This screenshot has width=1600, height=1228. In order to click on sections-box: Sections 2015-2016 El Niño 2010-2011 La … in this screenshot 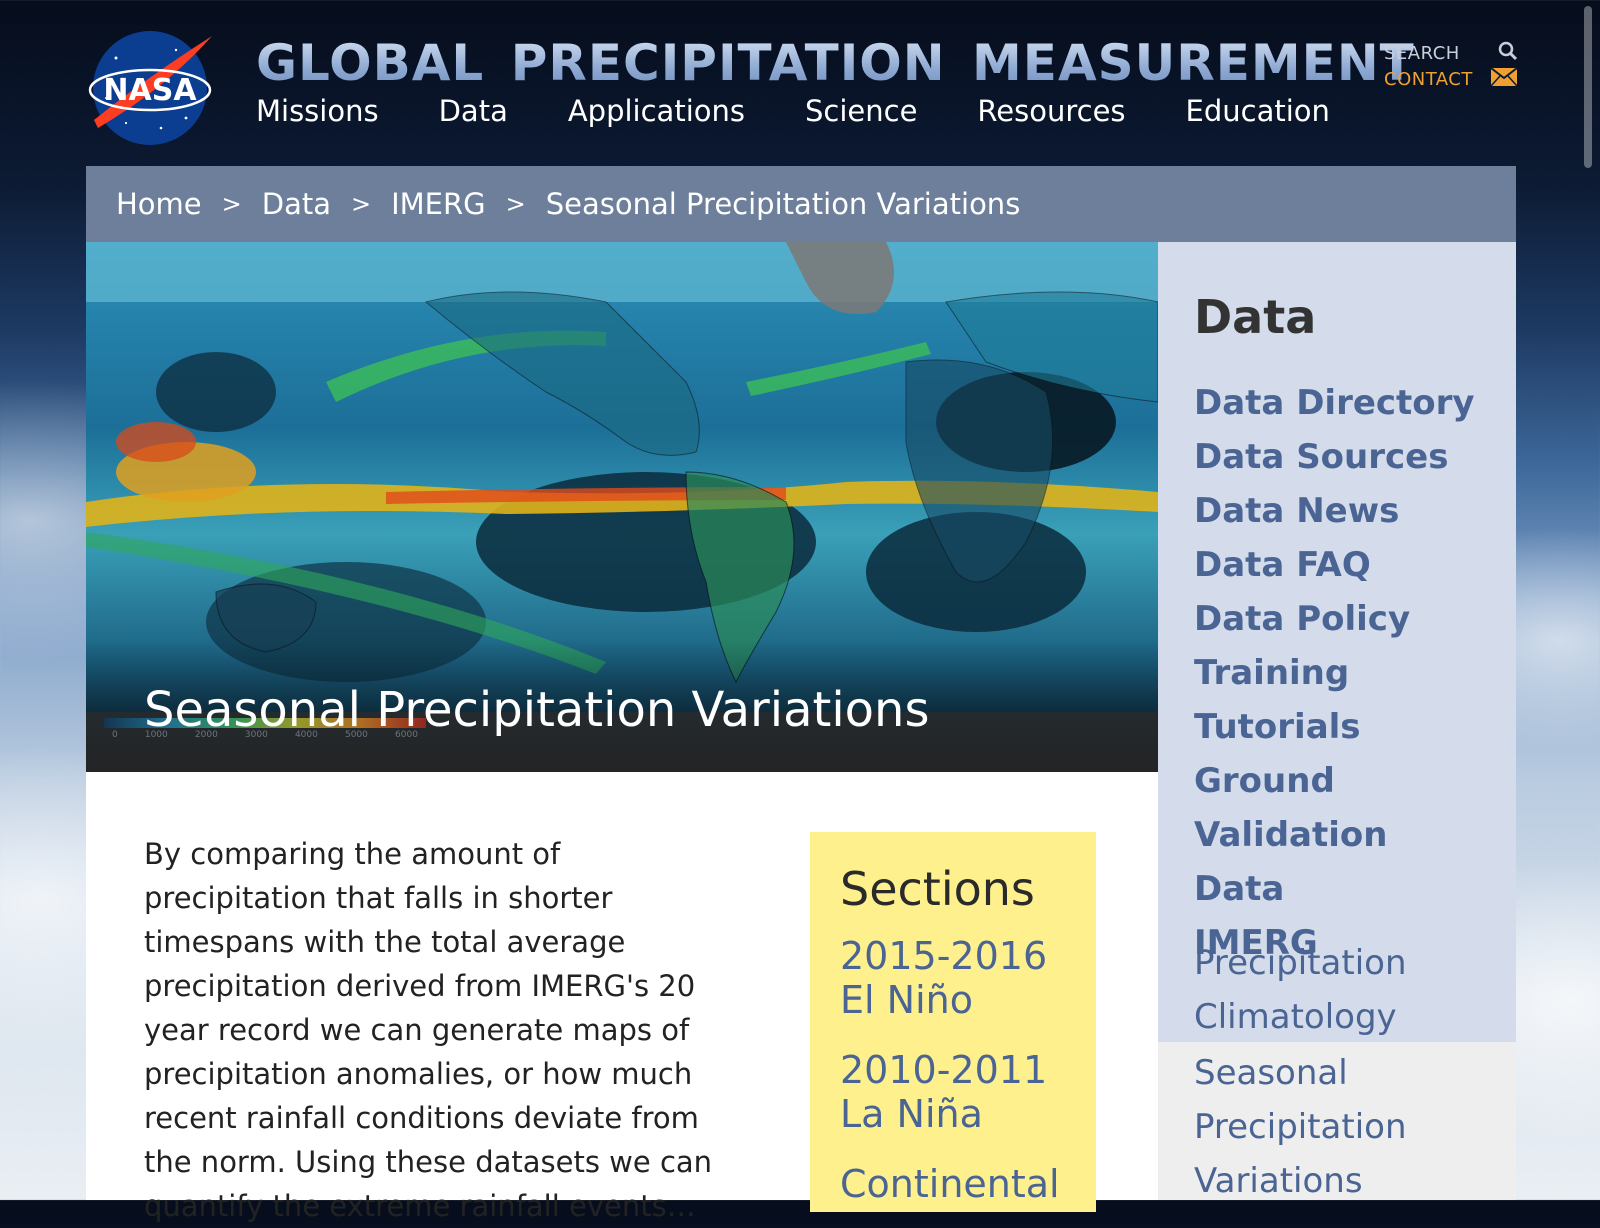, I will do `click(953, 1022)`.